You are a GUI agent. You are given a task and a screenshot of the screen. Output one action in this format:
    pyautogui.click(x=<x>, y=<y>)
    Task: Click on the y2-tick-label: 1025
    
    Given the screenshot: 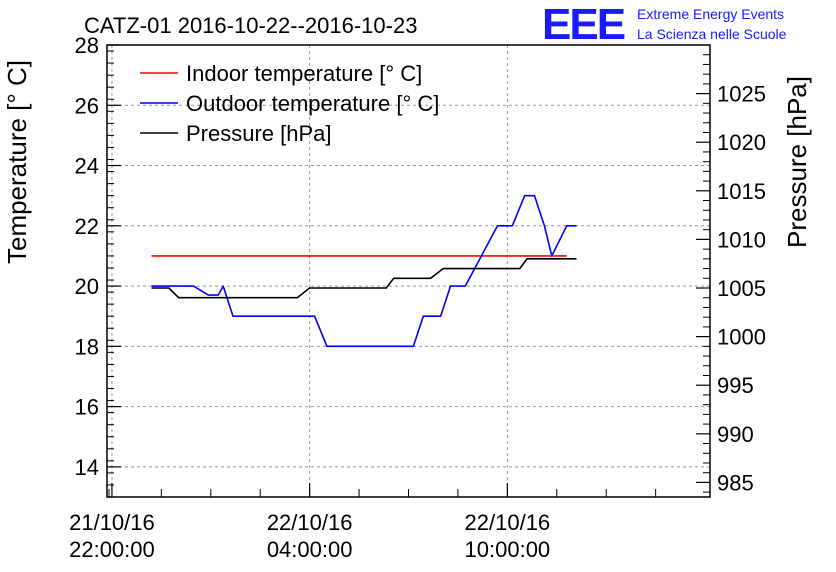 What is the action you would take?
    pyautogui.click(x=741, y=94)
    